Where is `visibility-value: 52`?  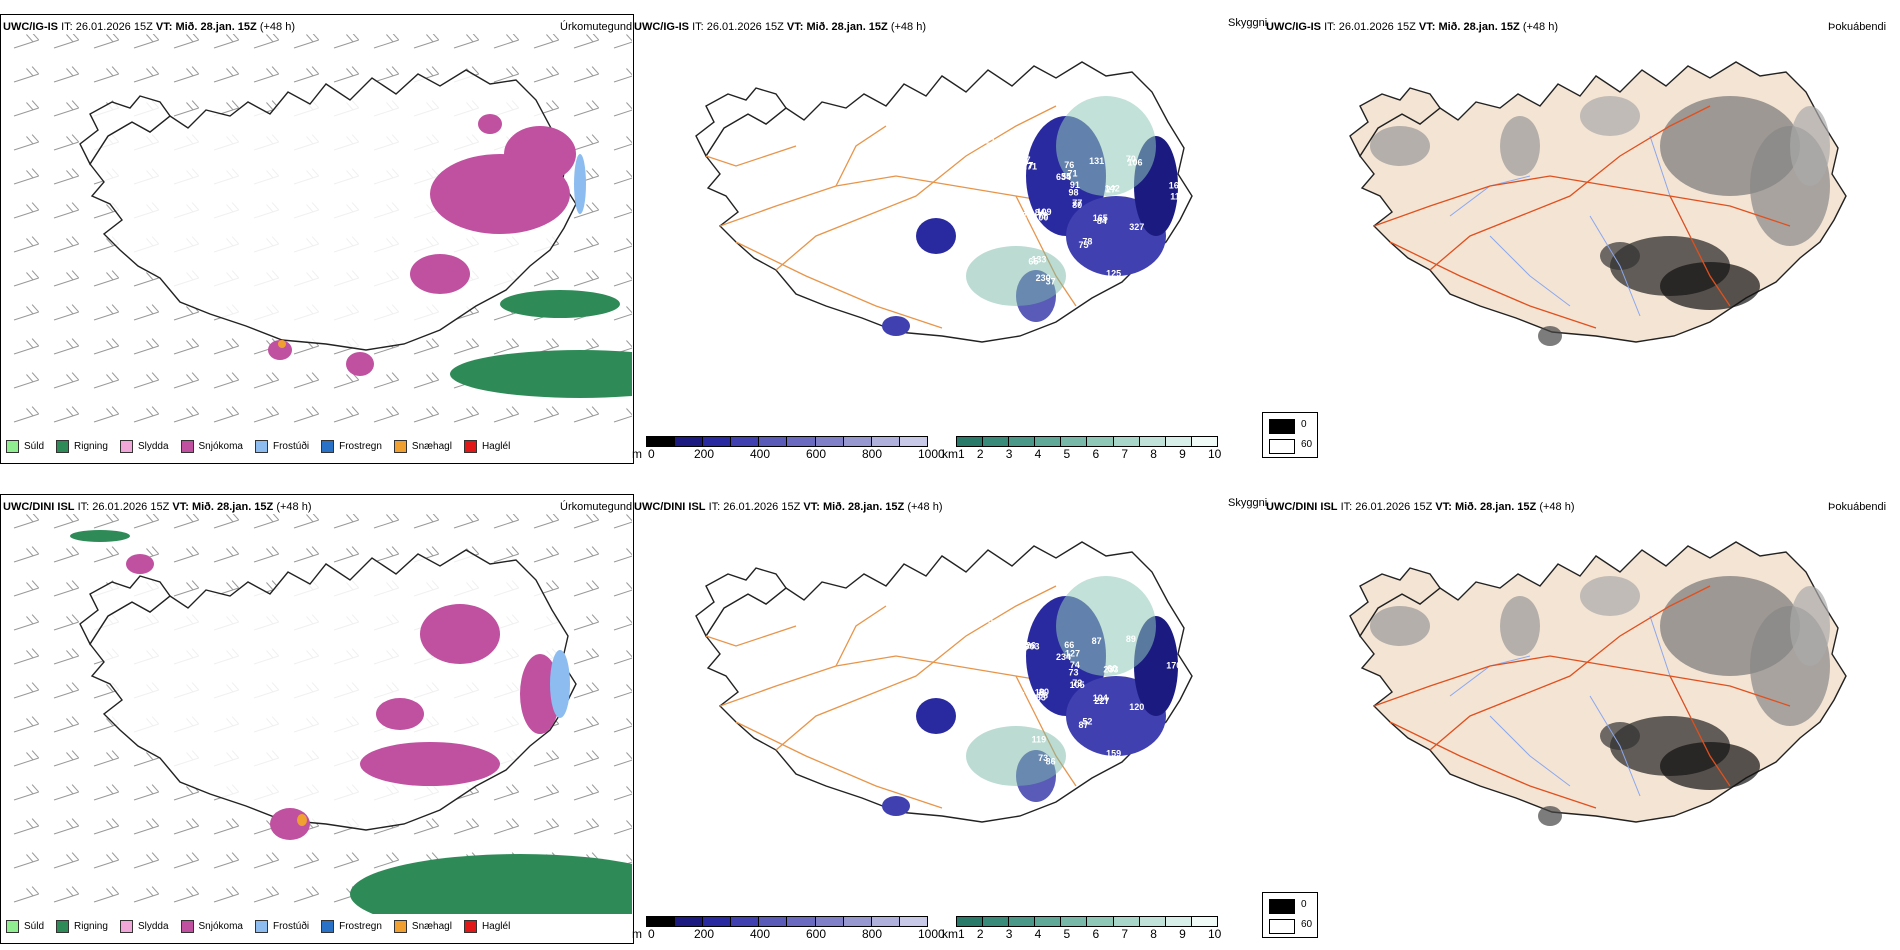 visibility-value: 52 is located at coordinates (1087, 721).